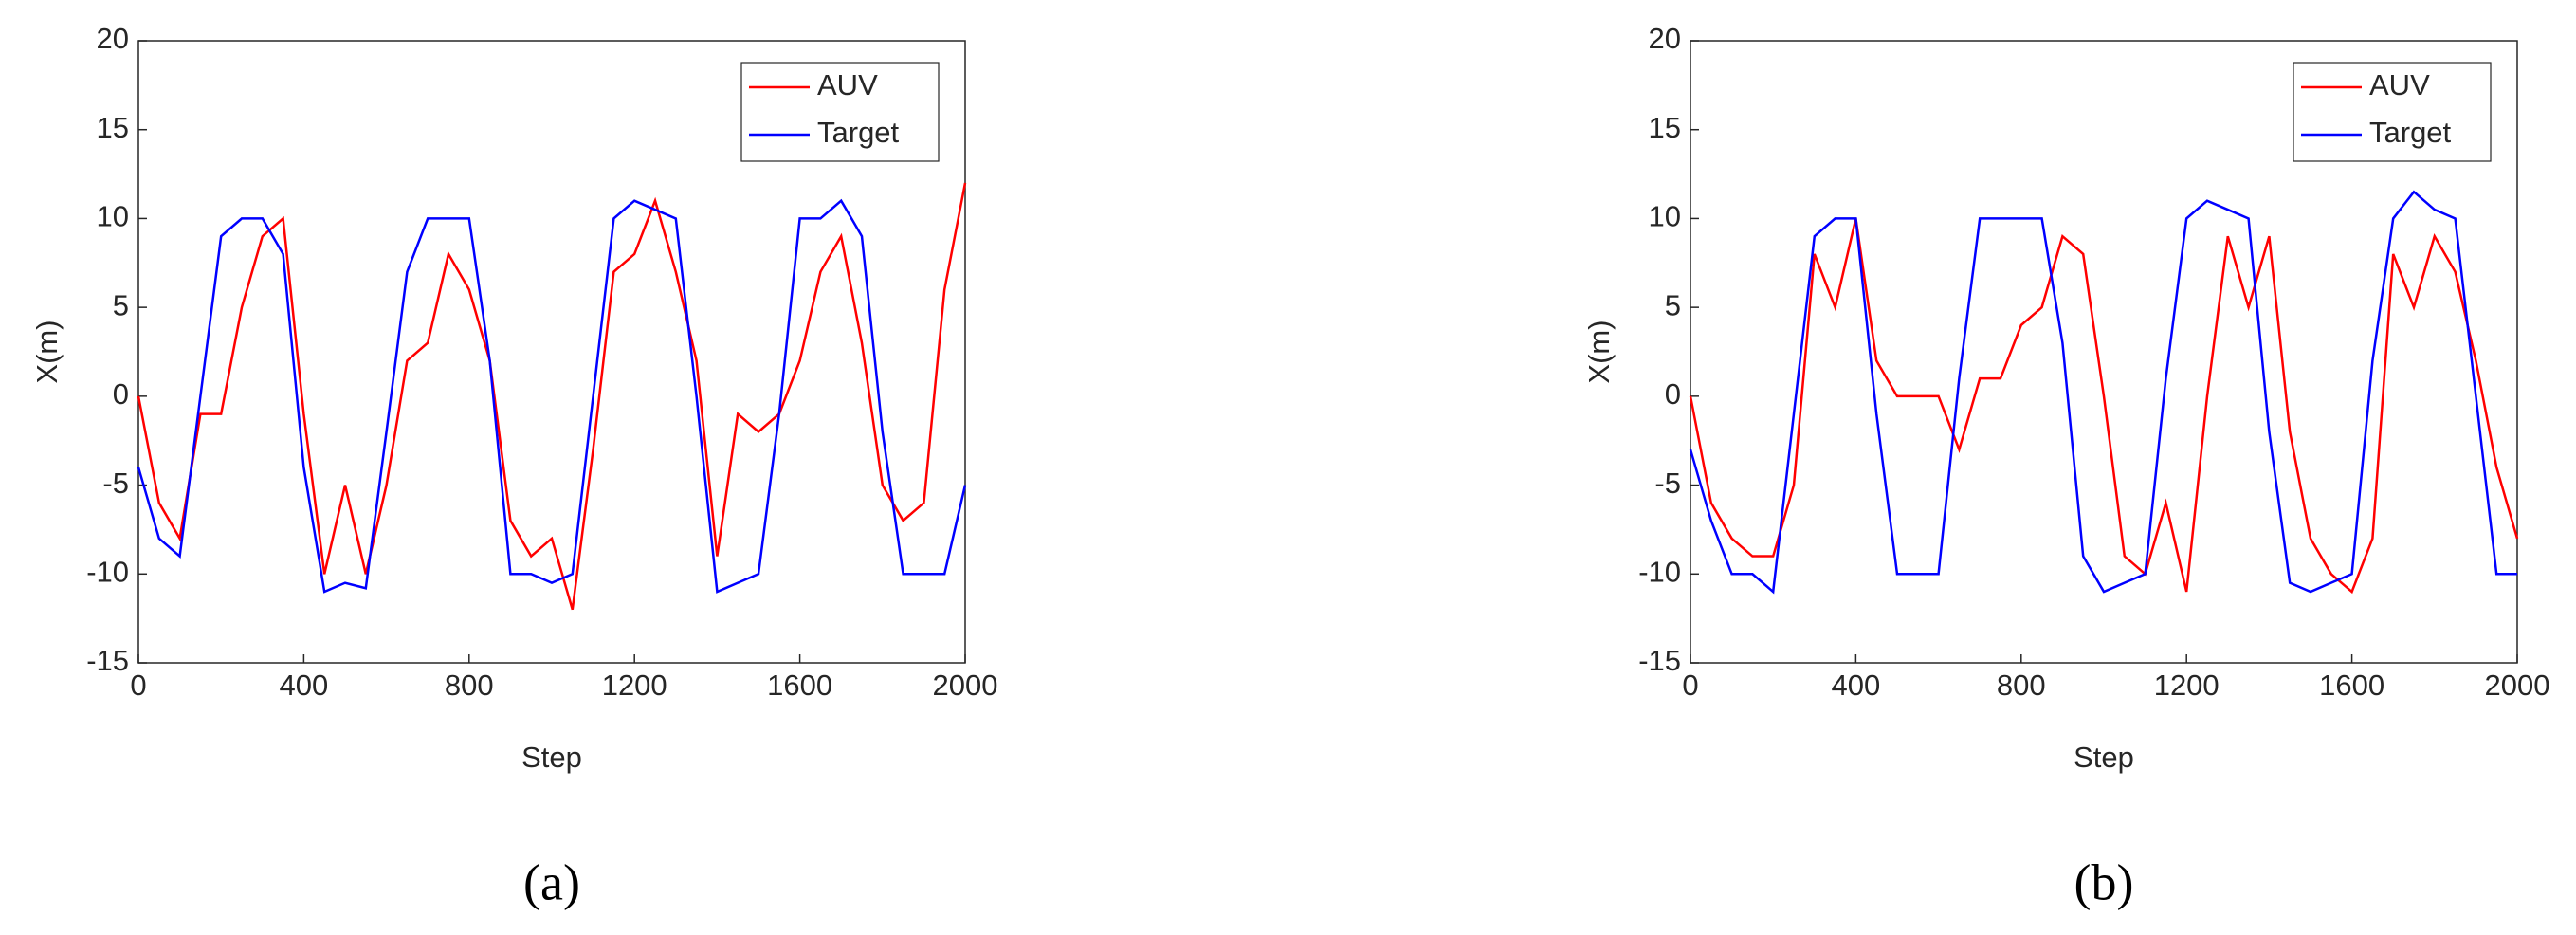 This screenshot has height=935, width=2576. What do you see at coordinates (2104, 881) in the screenshot?
I see `caption: (b)` at bounding box center [2104, 881].